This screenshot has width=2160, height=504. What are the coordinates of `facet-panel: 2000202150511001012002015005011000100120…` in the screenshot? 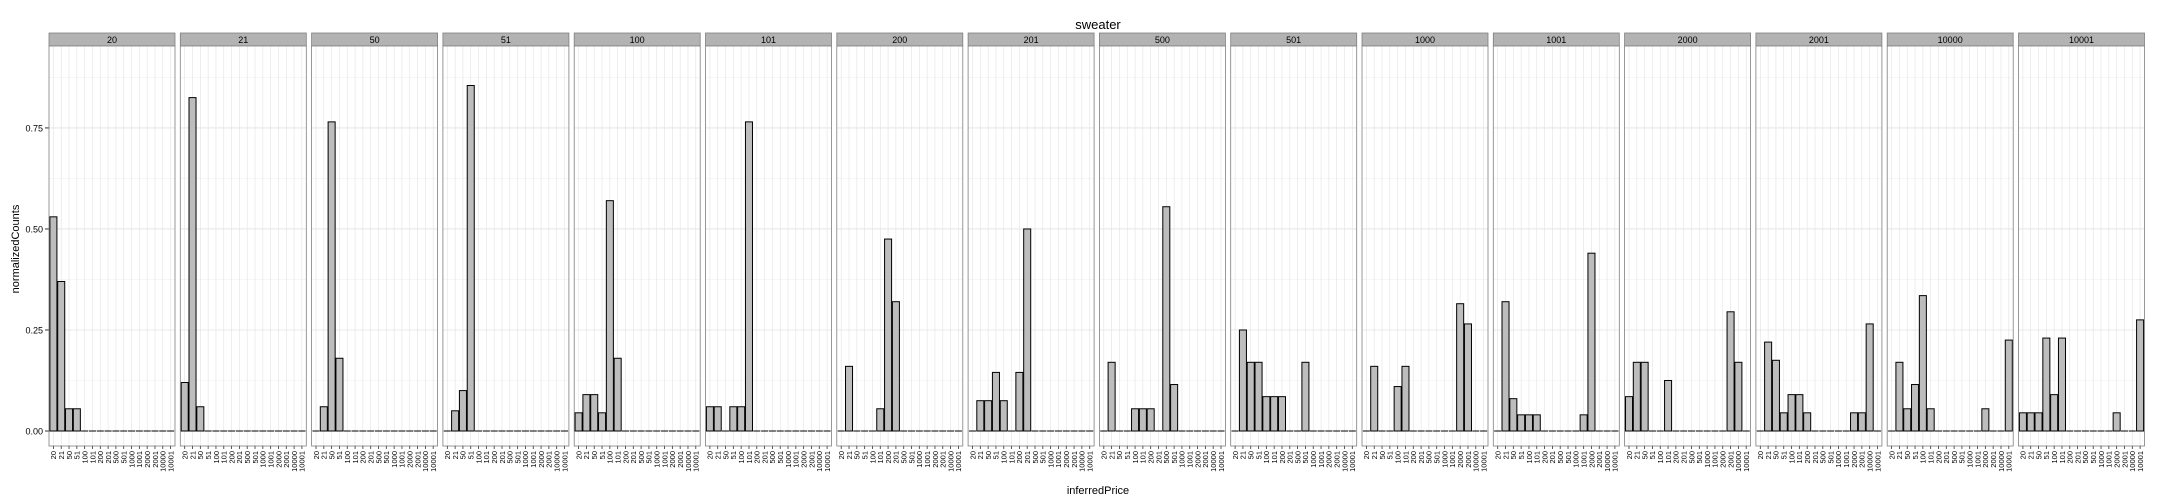 It's located at (1687, 252).